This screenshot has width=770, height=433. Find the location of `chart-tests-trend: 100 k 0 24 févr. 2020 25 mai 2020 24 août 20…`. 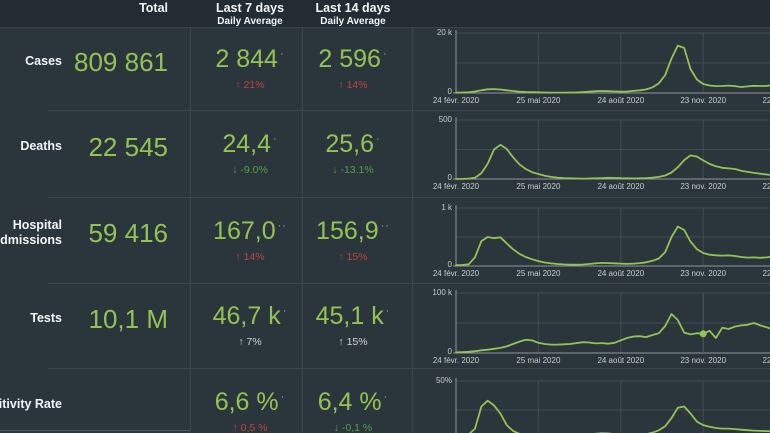

chart-tests-trend: 100 k 0 24 févr. 2020 25 mai 2020 24 août 20… is located at coordinates (595, 325).